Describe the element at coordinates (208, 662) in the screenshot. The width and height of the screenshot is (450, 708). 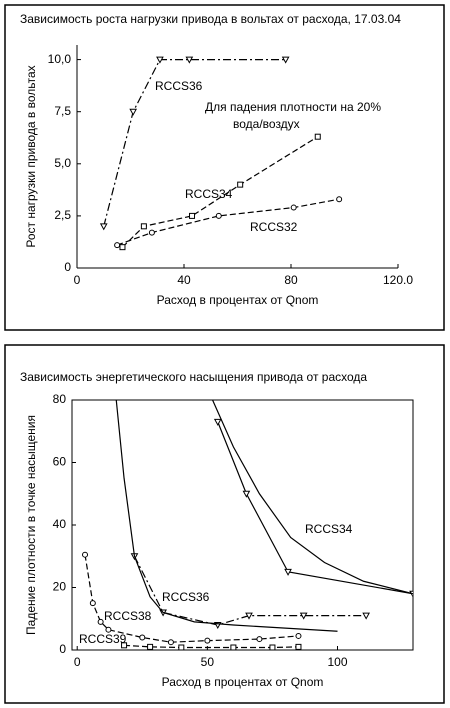
I see `x-tick-label: 50` at that location.